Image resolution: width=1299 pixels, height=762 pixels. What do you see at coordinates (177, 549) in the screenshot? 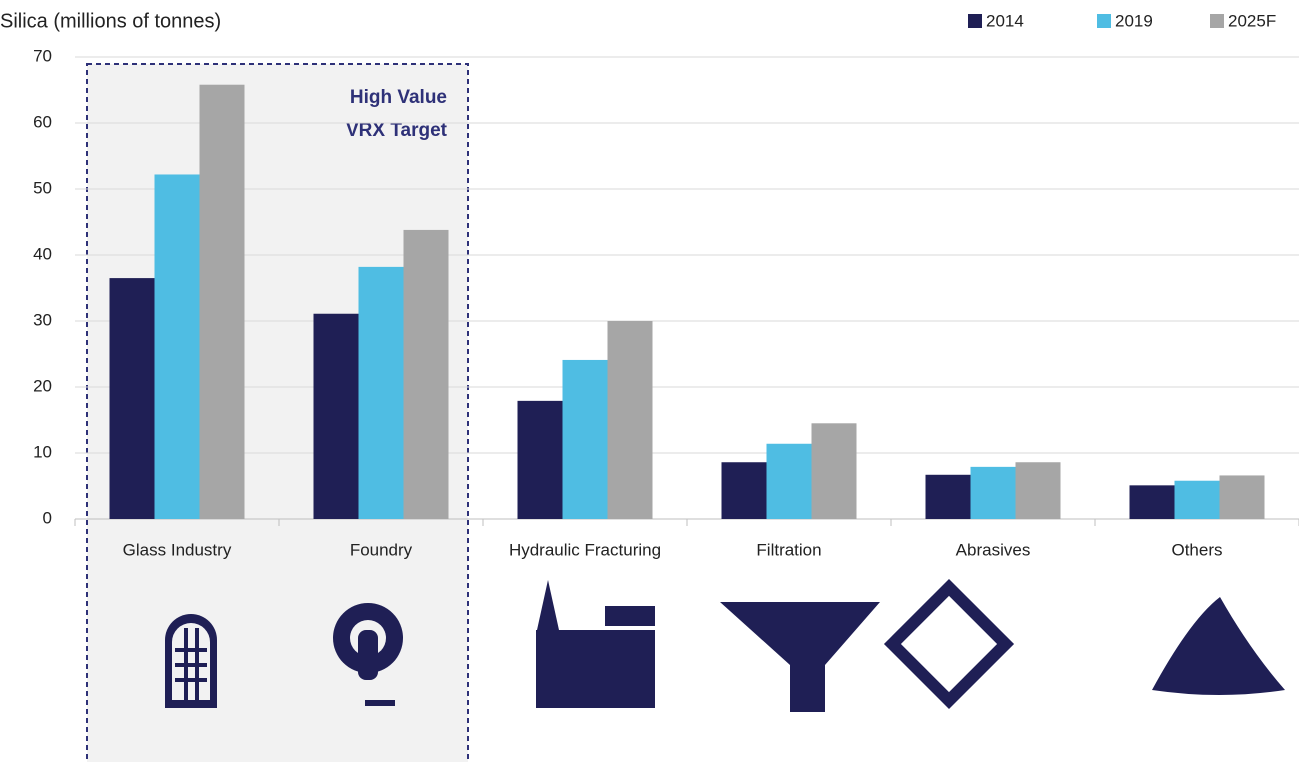
I see `x-tick-label: Glass Industry` at bounding box center [177, 549].